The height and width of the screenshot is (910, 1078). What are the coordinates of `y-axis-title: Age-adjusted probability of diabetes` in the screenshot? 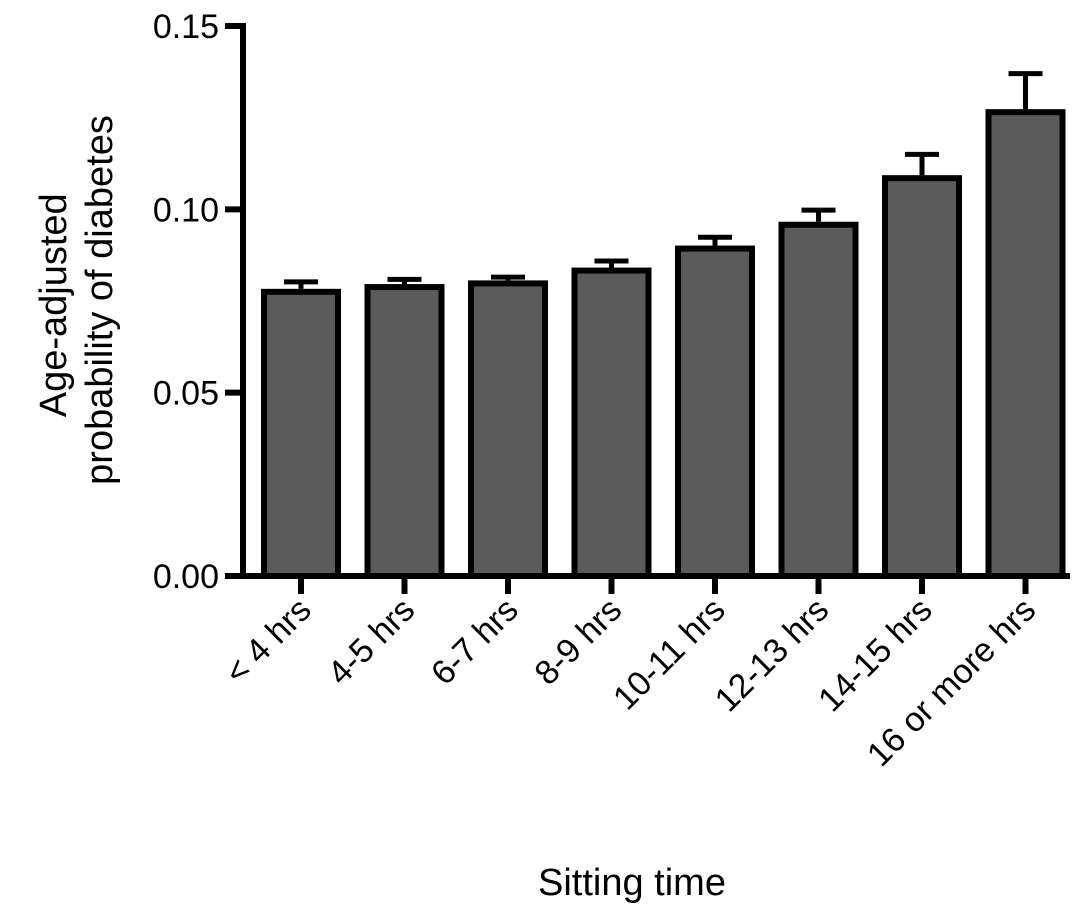 It's located at (77, 300).